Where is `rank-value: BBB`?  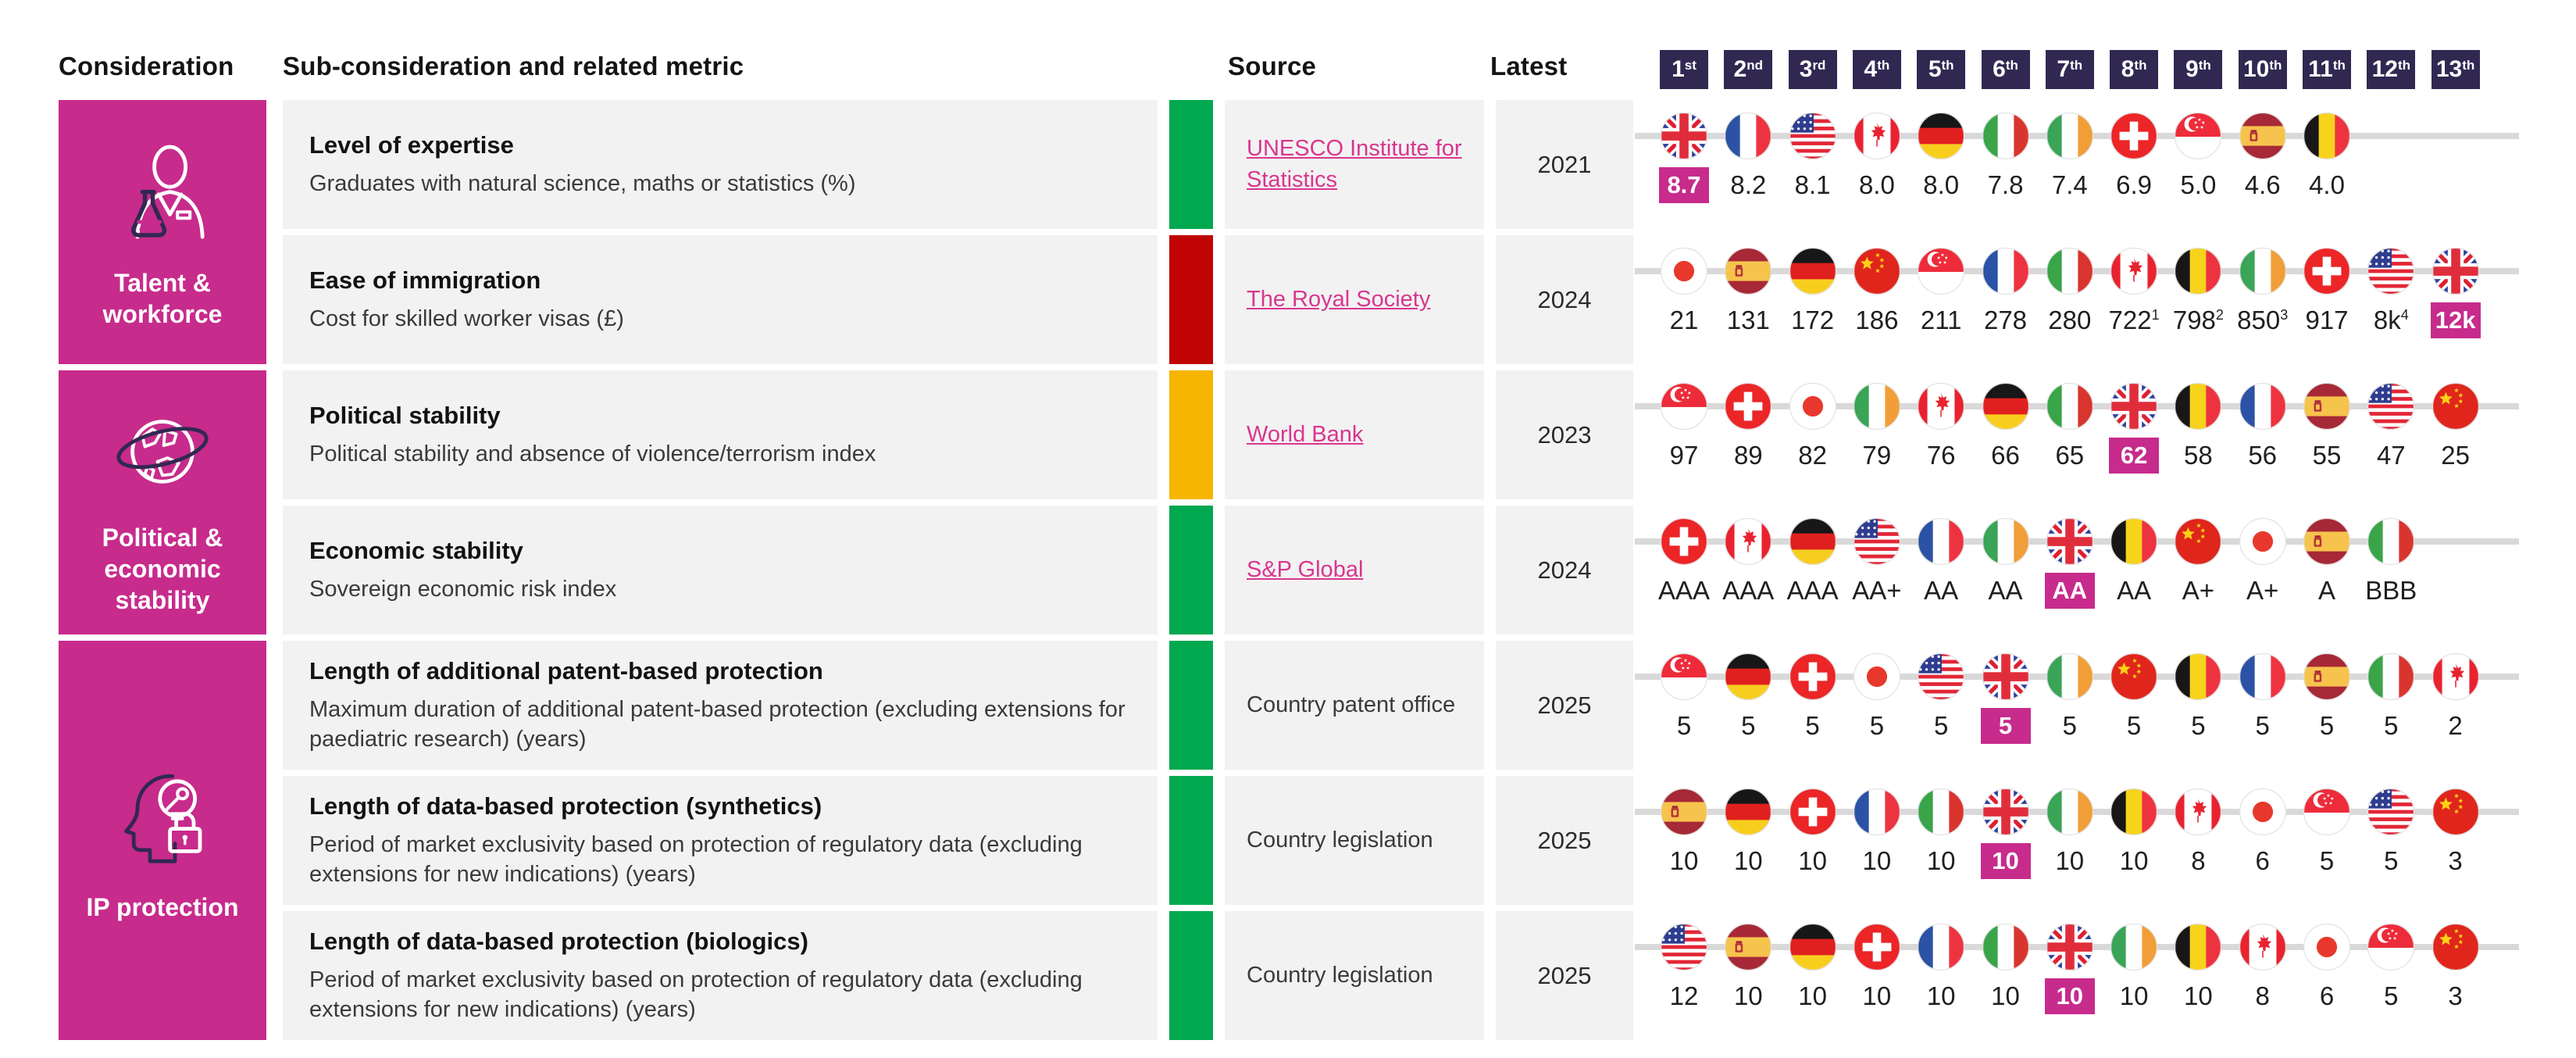
rank-value: BBB is located at coordinates (2391, 590).